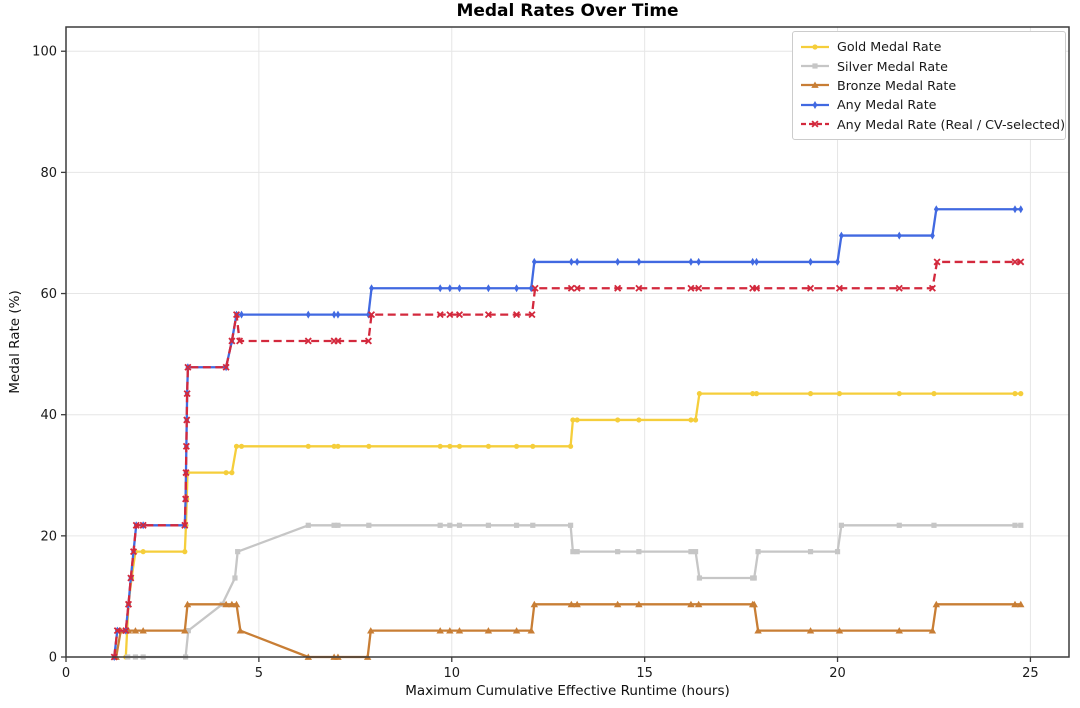  Describe the element at coordinates (48, 536) in the screenshot. I see `y-tick-label: 20` at that location.